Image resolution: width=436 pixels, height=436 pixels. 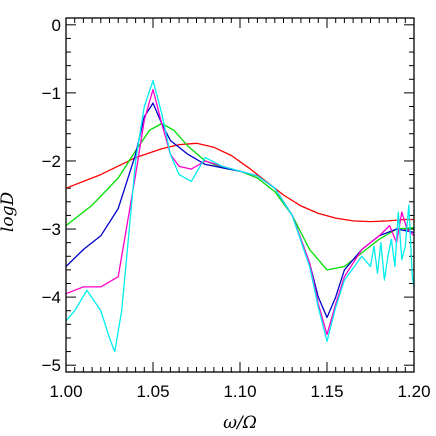 What do you see at coordinates (413, 391) in the screenshot?
I see `x-tick-label: 1.20` at bounding box center [413, 391].